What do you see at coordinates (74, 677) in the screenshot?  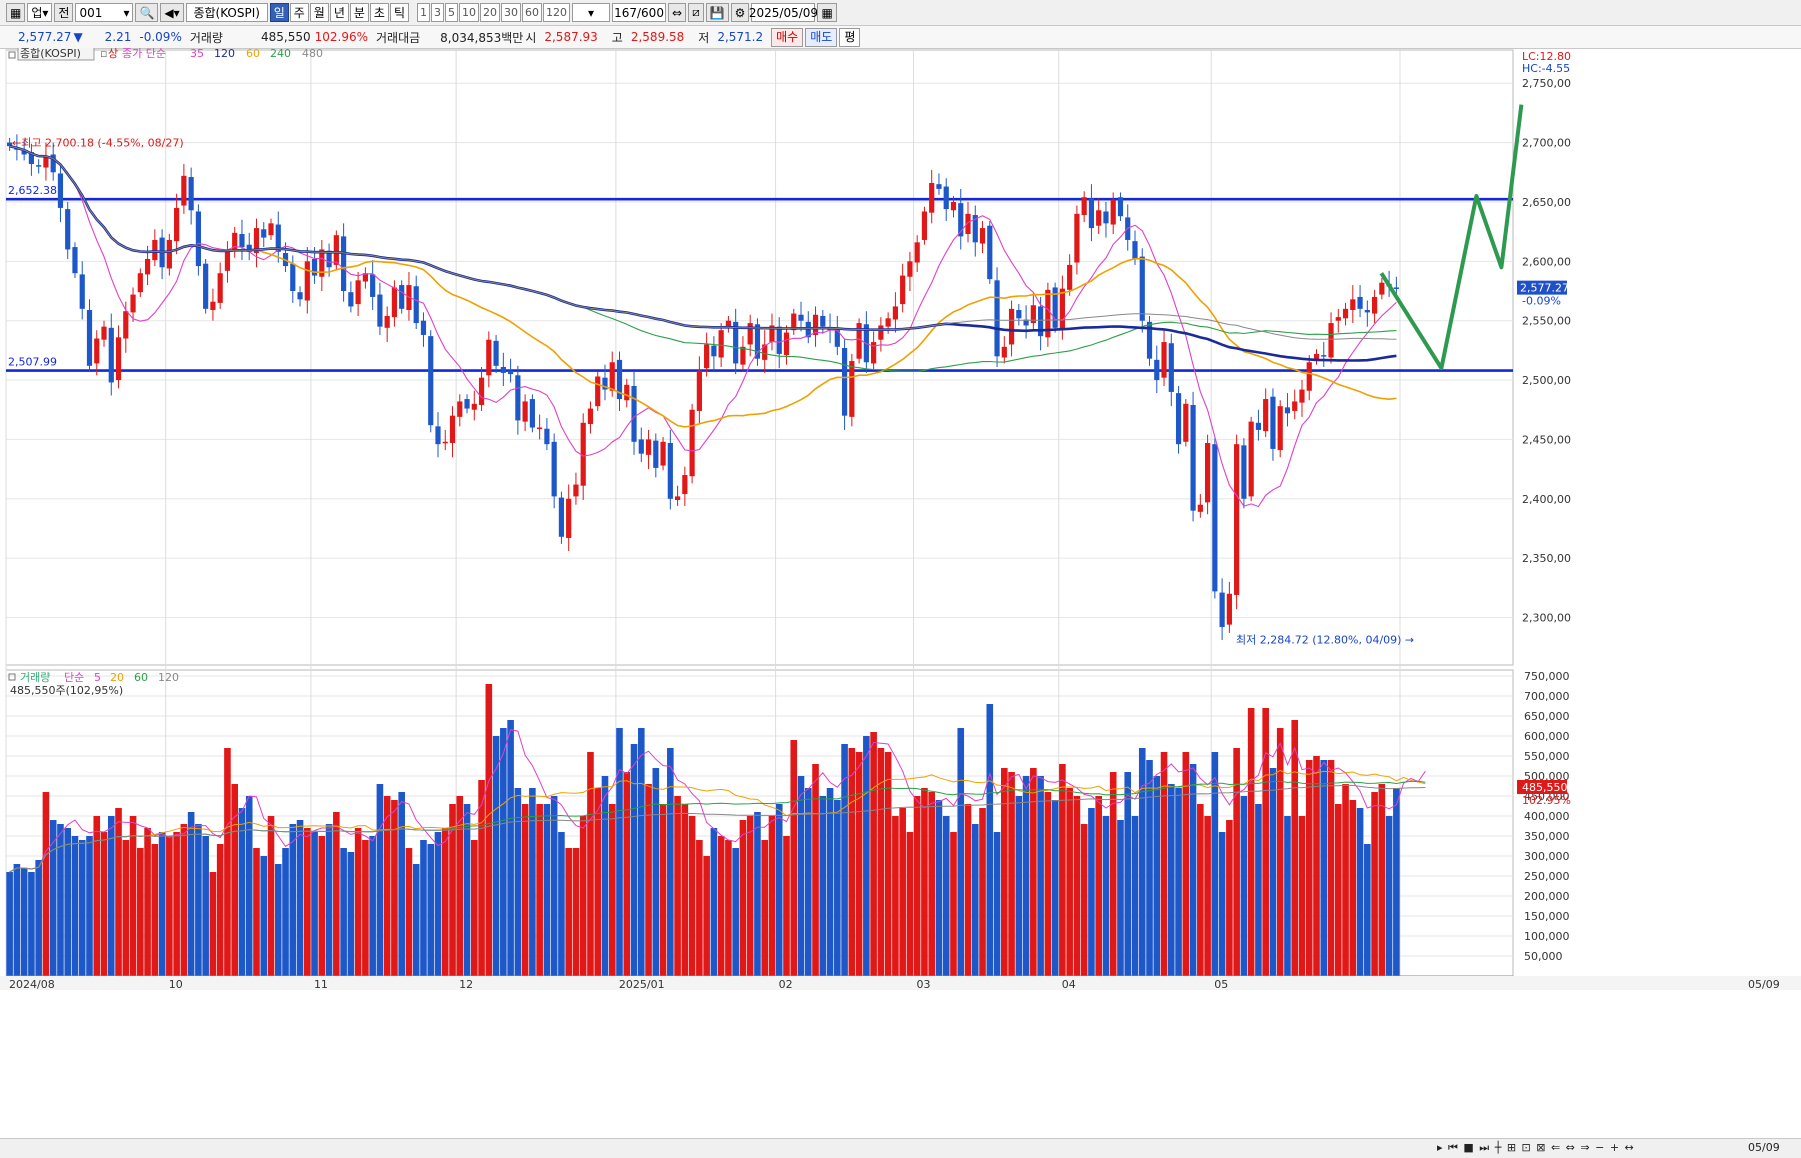 I see `volume-legend-ma-label: 단순` at bounding box center [74, 677].